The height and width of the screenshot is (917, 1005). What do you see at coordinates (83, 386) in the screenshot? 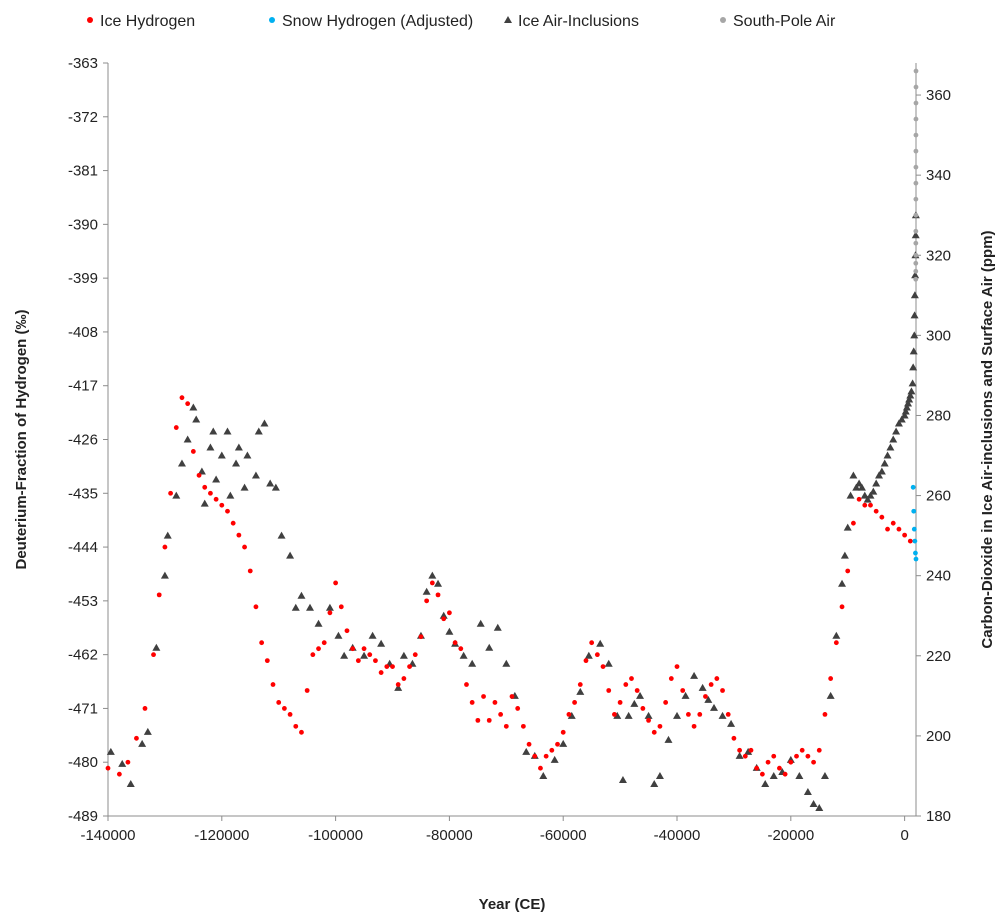
I see `y-left-tick-label: -417` at bounding box center [83, 386].